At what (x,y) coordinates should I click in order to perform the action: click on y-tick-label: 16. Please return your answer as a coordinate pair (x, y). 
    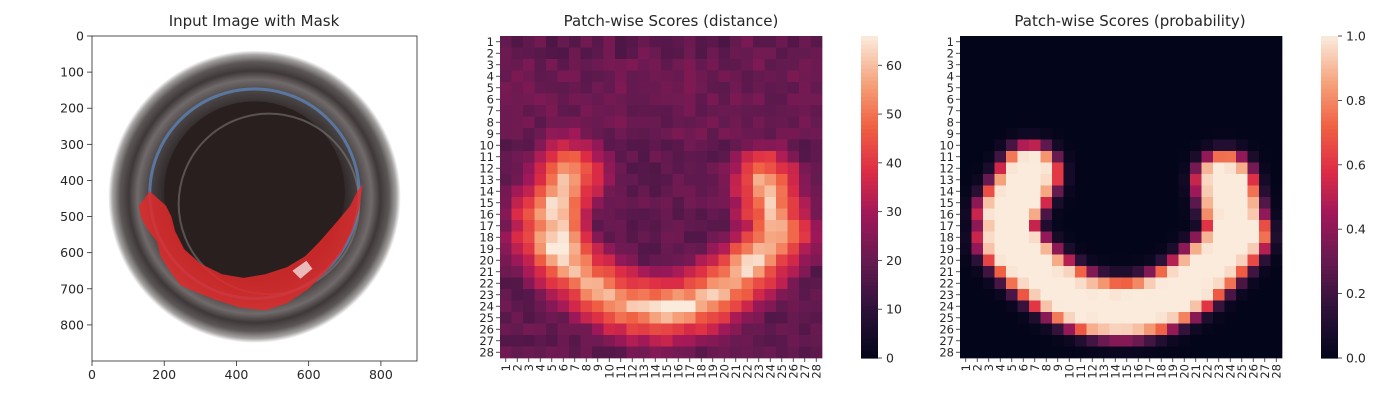
    Looking at the image, I should click on (946, 214).